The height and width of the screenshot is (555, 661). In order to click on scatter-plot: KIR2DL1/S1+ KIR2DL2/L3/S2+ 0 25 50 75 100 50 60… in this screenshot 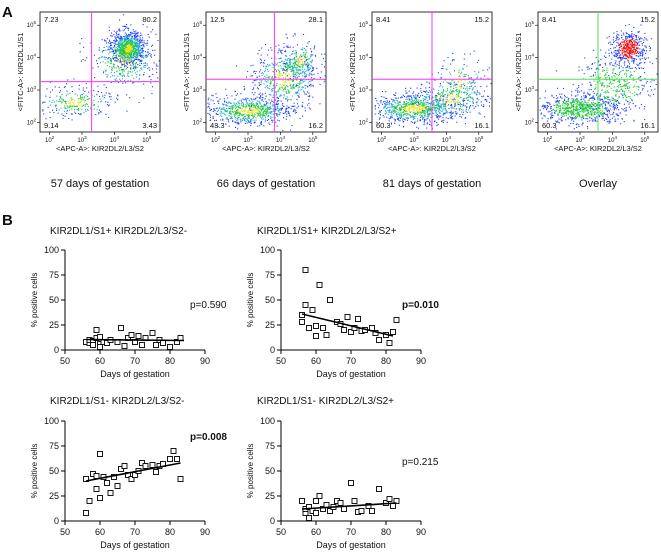, I will do `click(342, 302)`.